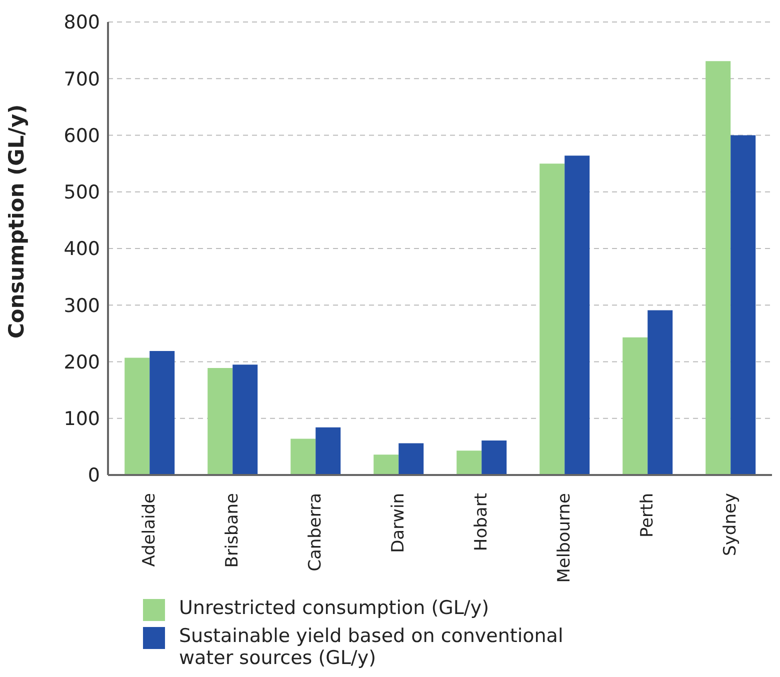 Image resolution: width=780 pixels, height=677 pixels. Describe the element at coordinates (82, 23) in the screenshot. I see `y-tick-label: 800` at that location.